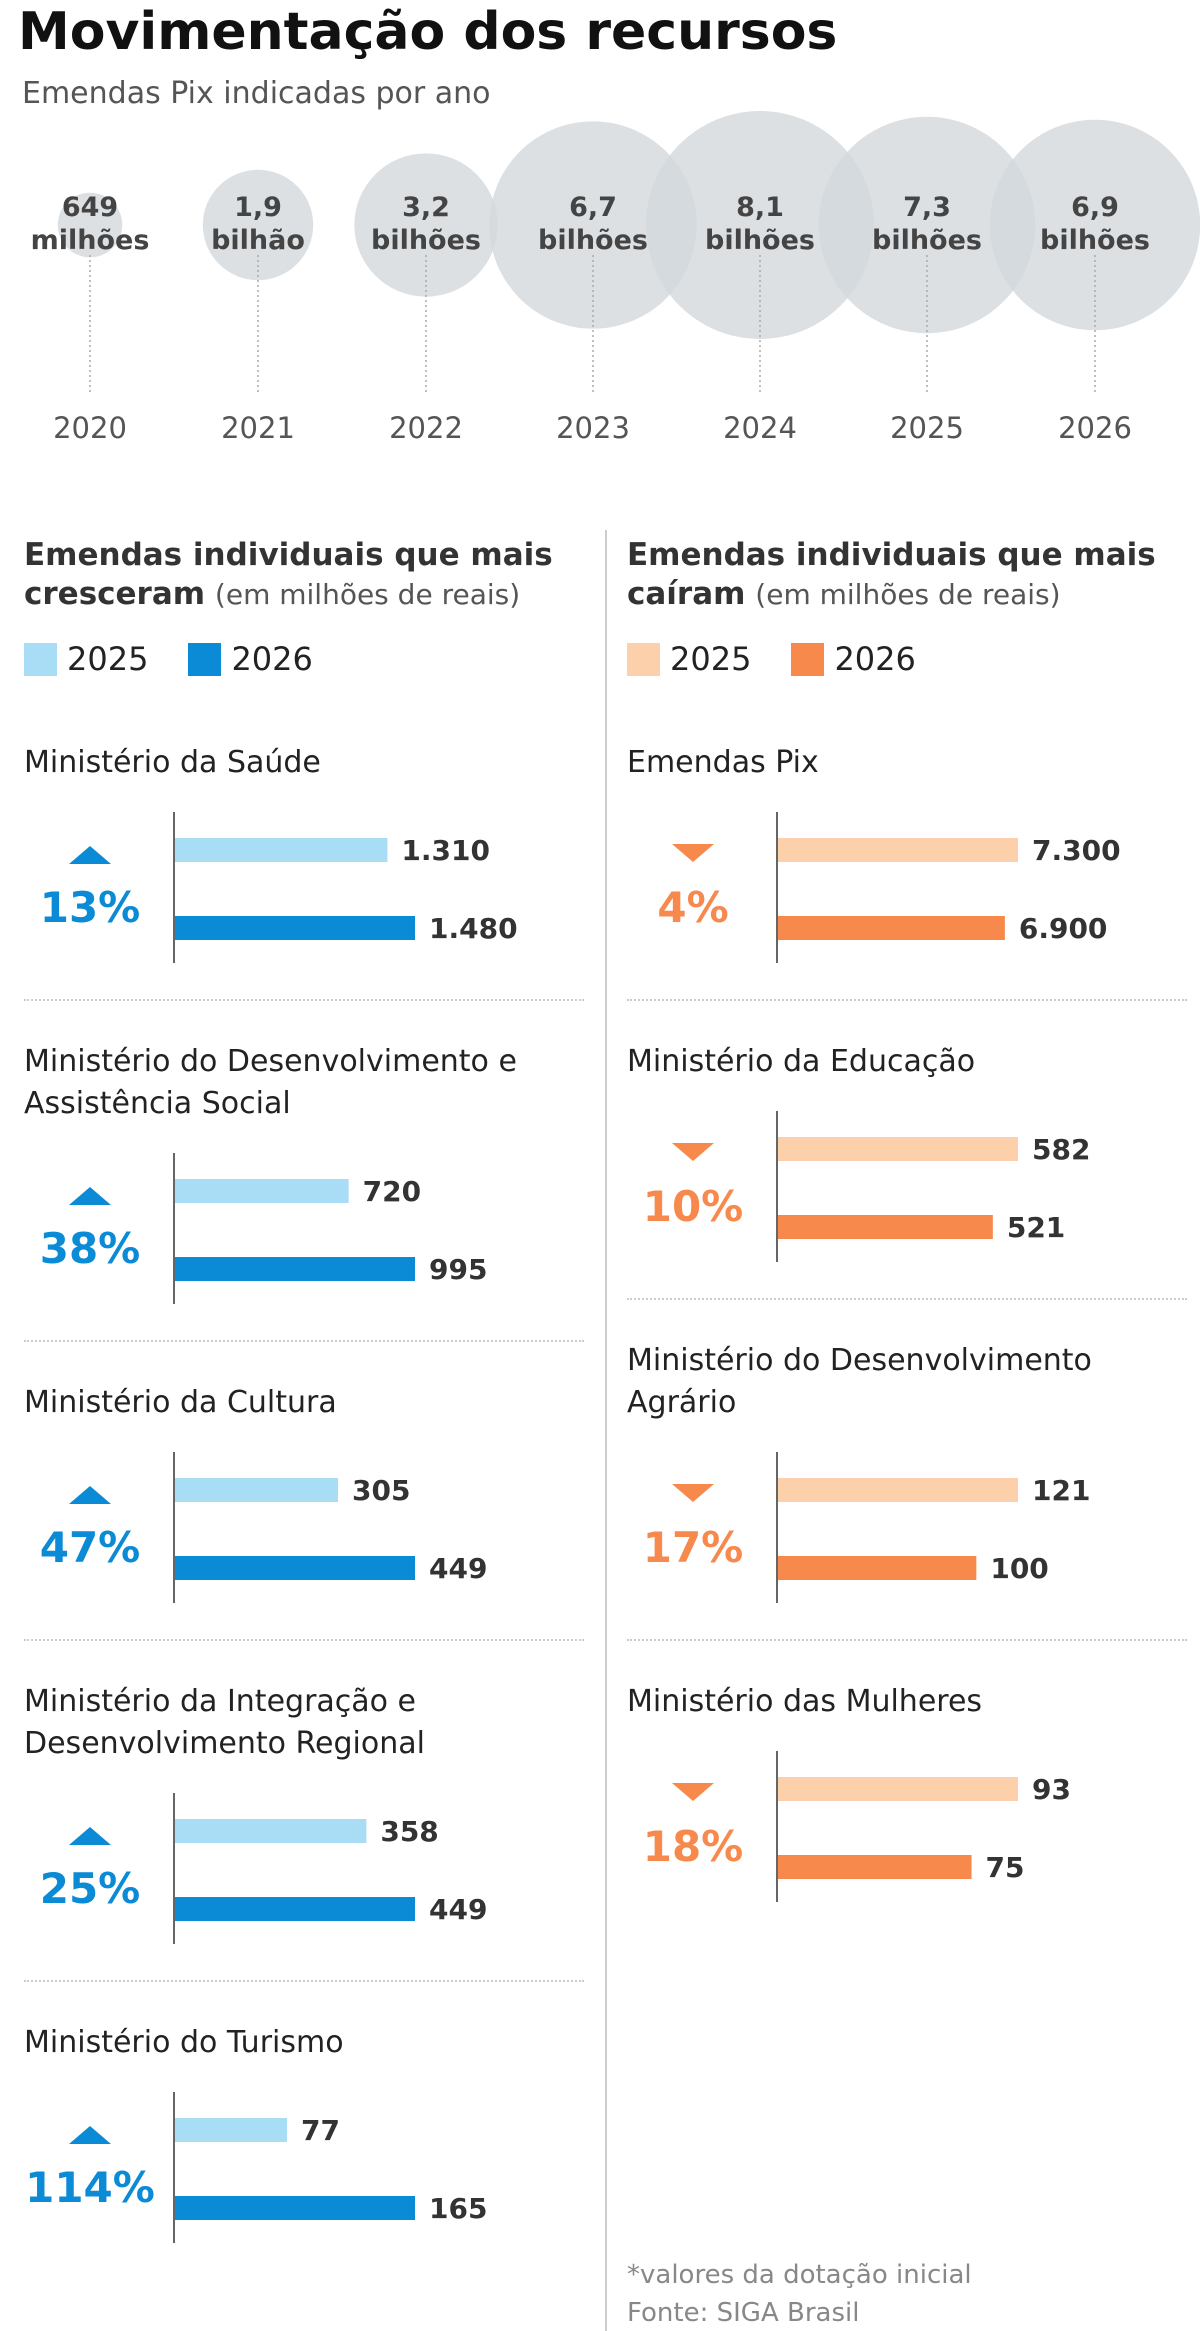 This screenshot has height=2331, width=1200. I want to click on year-label: 2026, so click(1095, 428).